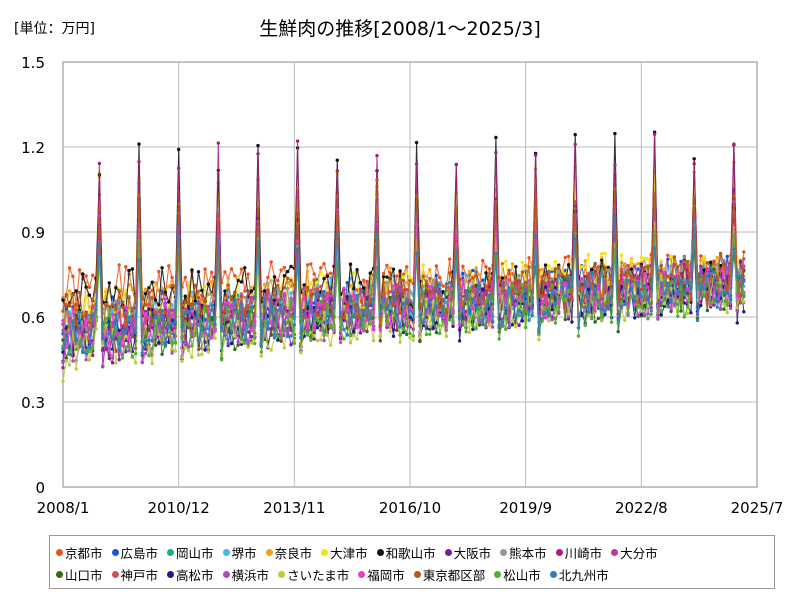 The image size is (800, 600). I want to click on x-tick-label: 2019/9, so click(525, 508).